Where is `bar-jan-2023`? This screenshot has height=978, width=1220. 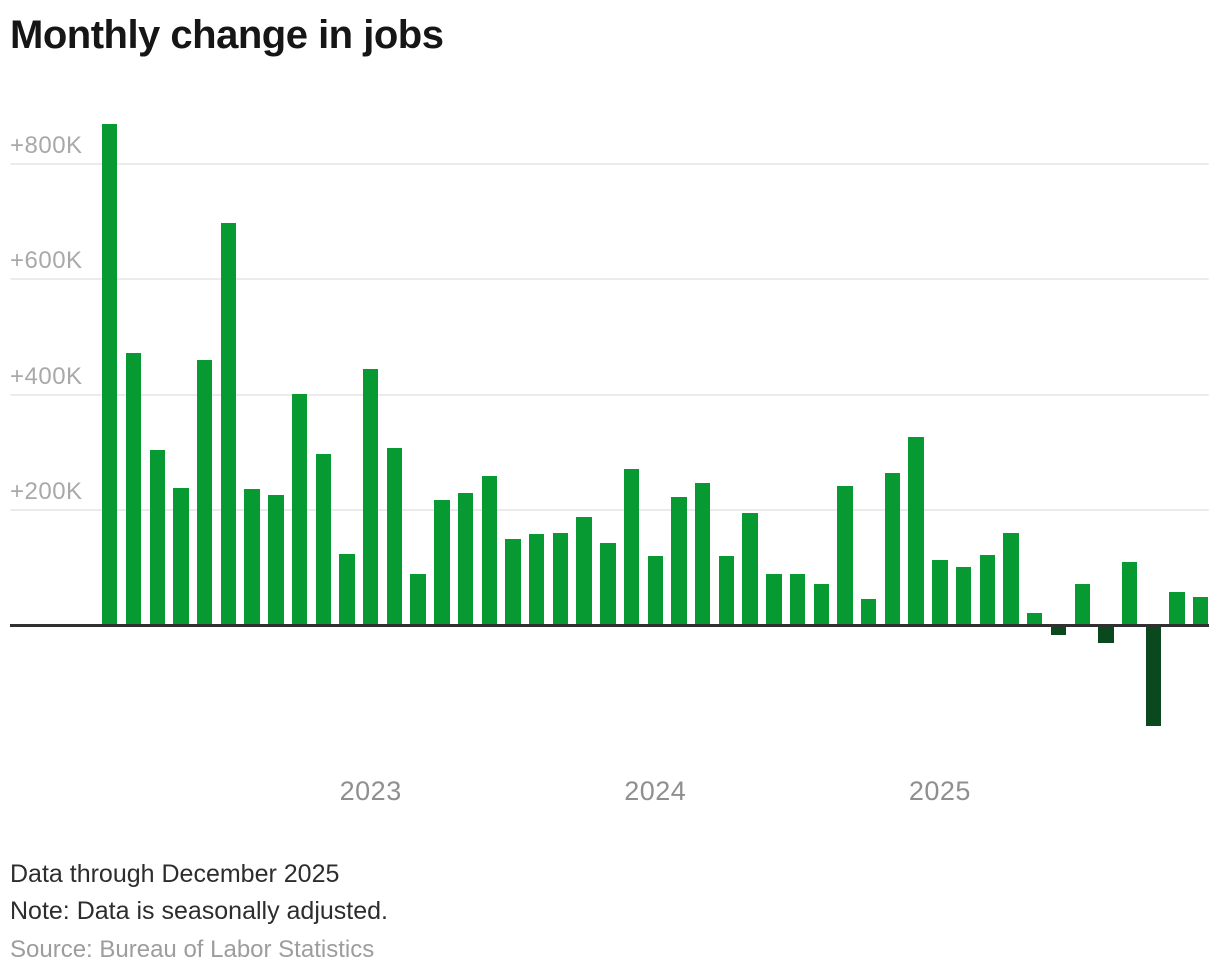 bar-jan-2023 is located at coordinates (370, 496).